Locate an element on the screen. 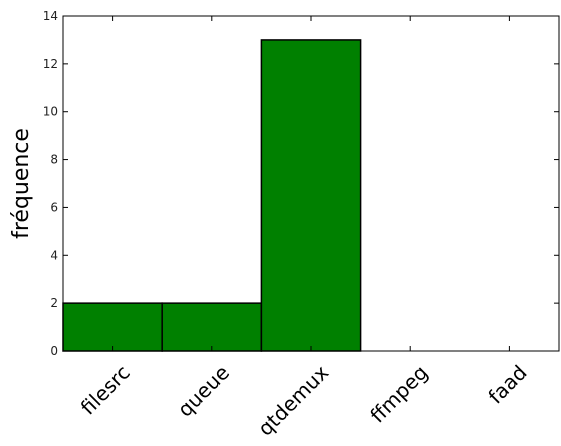 Image resolution: width=561 pixels, height=446 pixels. y-axis-label: fréquence is located at coordinates (21, 183).